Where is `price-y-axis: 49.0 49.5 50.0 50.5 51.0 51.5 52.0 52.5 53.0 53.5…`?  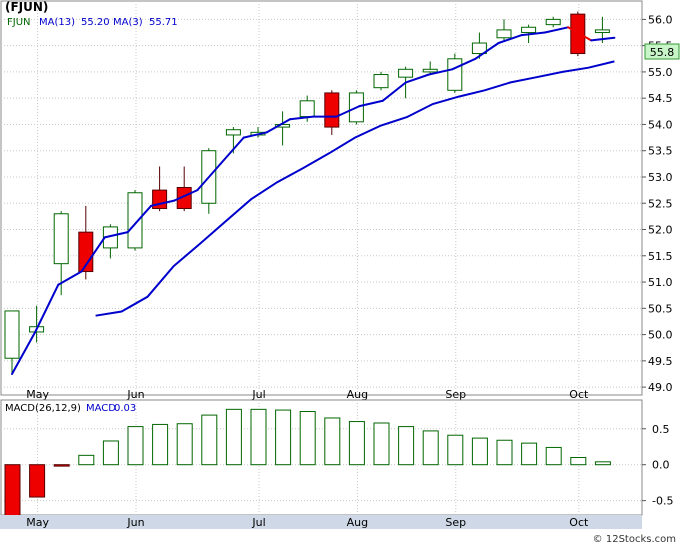
price-y-axis: 49.0 49.5 50.0 50.5 51.0 51.5 52.0 52.5 53.0 53.5… is located at coordinates (657, 203).